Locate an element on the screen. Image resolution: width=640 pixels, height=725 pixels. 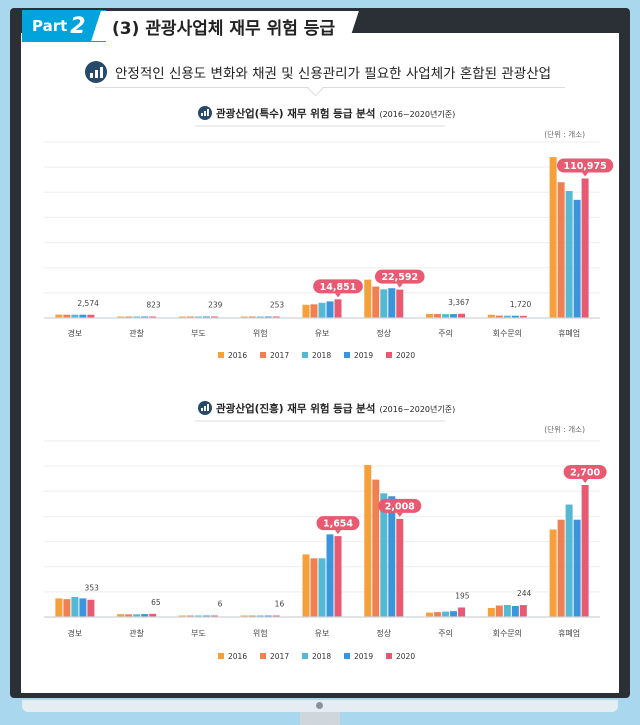
section-title: (3) 관광사업체 재무 위험 등급 is located at coordinates (224, 28).